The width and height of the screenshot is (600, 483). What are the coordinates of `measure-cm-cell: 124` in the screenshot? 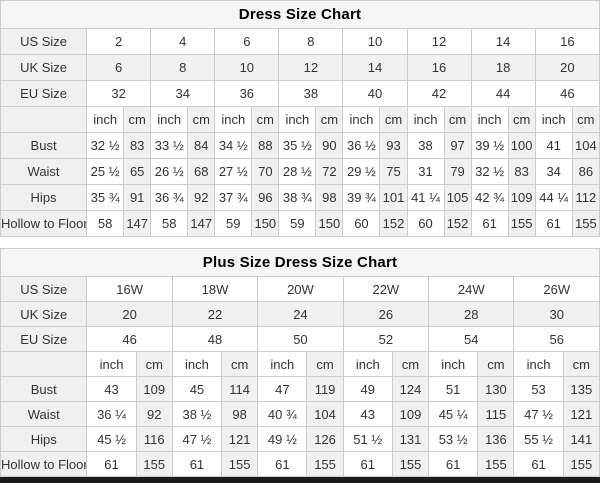 It's located at (410, 389).